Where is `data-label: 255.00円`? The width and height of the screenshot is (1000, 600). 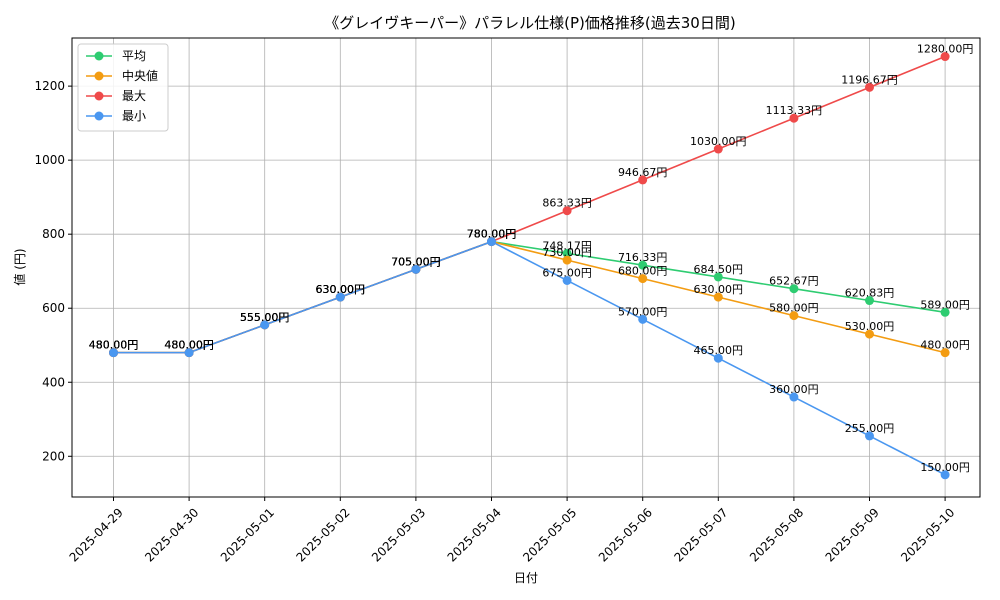
data-label: 255.00円 is located at coordinates (870, 428).